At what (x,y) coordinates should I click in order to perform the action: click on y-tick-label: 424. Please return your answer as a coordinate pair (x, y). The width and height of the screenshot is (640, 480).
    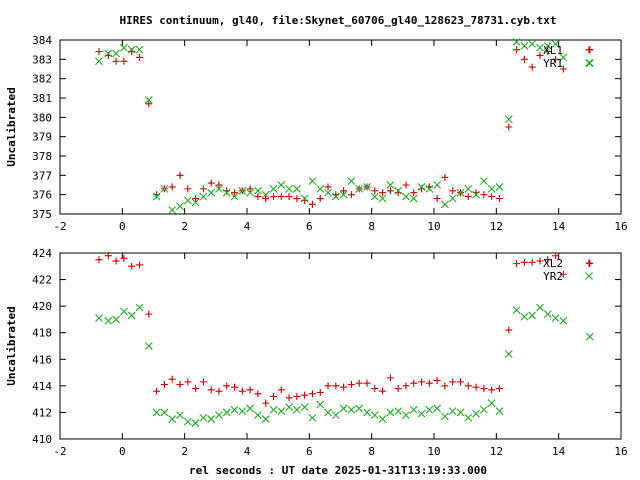
    Looking at the image, I should click on (42, 253).